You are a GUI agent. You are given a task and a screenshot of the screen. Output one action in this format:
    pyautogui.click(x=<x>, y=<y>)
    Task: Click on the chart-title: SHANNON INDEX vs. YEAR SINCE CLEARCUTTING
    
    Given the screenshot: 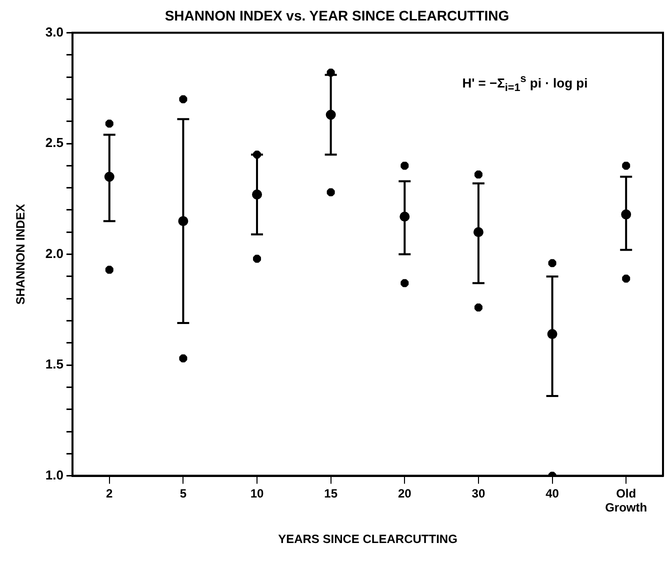 What is the action you would take?
    pyautogui.click(x=337, y=15)
    